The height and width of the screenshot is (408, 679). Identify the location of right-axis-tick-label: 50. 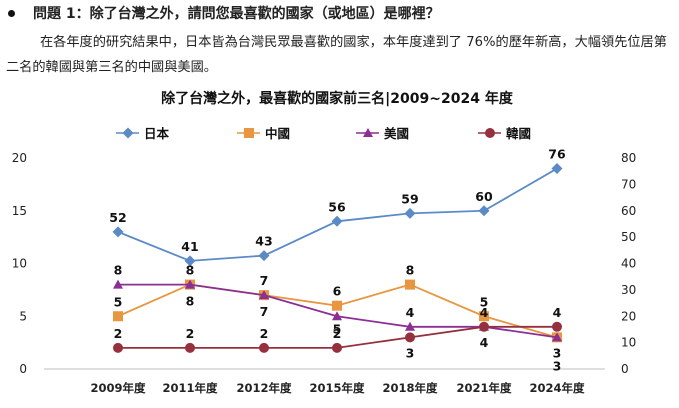
(628, 237).